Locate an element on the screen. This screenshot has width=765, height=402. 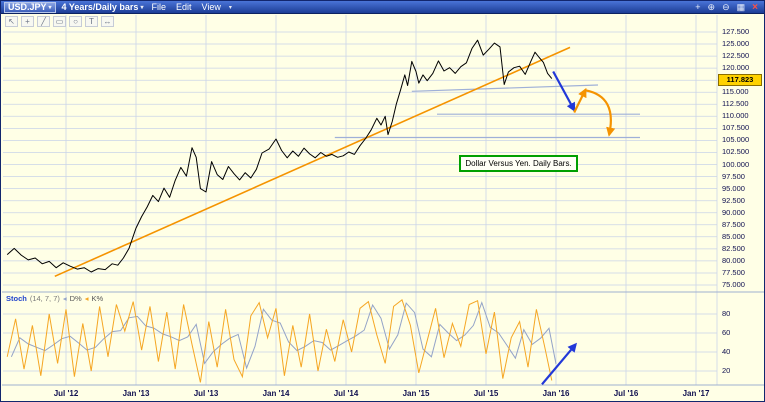
time-axis-label: Jul '15 is located at coordinates (486, 393).